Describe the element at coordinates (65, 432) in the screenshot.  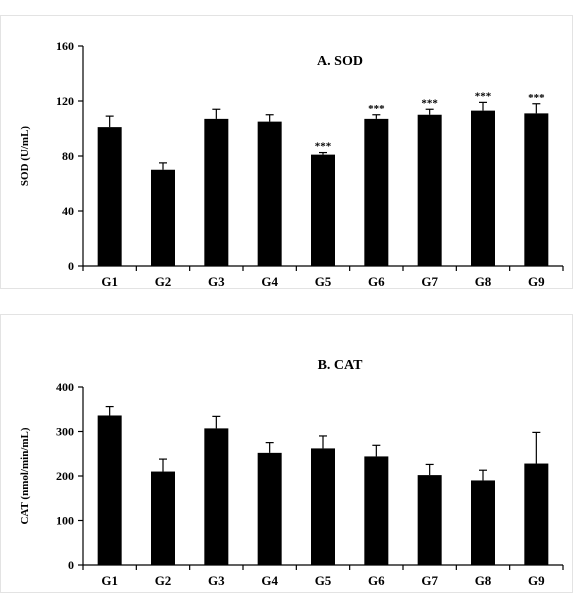
I see `y-tick-label: 300` at that location.